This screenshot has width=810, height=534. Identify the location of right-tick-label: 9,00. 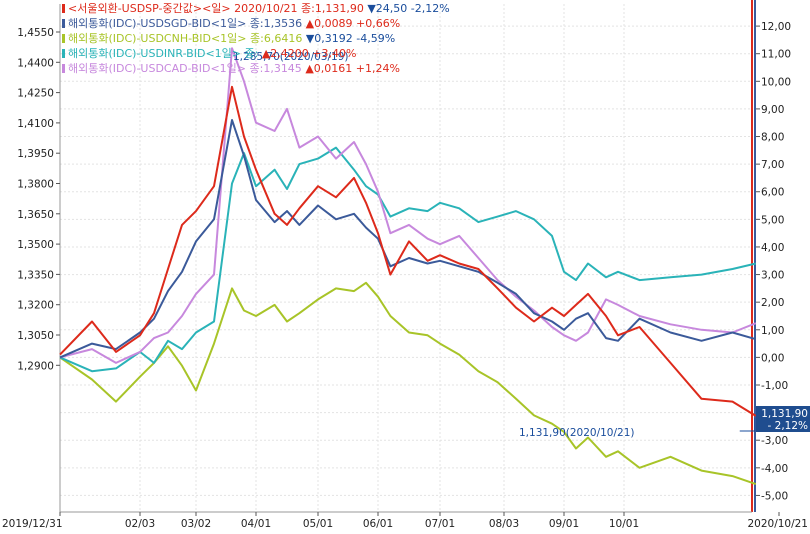
(772, 110).